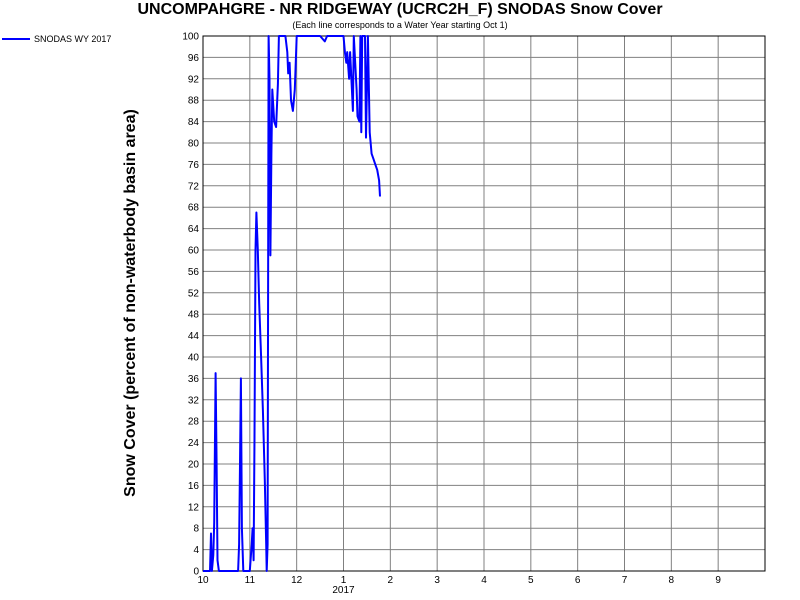 The height and width of the screenshot is (600, 800). What do you see at coordinates (194, 101) in the screenshot?
I see `y-tick-label: 88` at bounding box center [194, 101].